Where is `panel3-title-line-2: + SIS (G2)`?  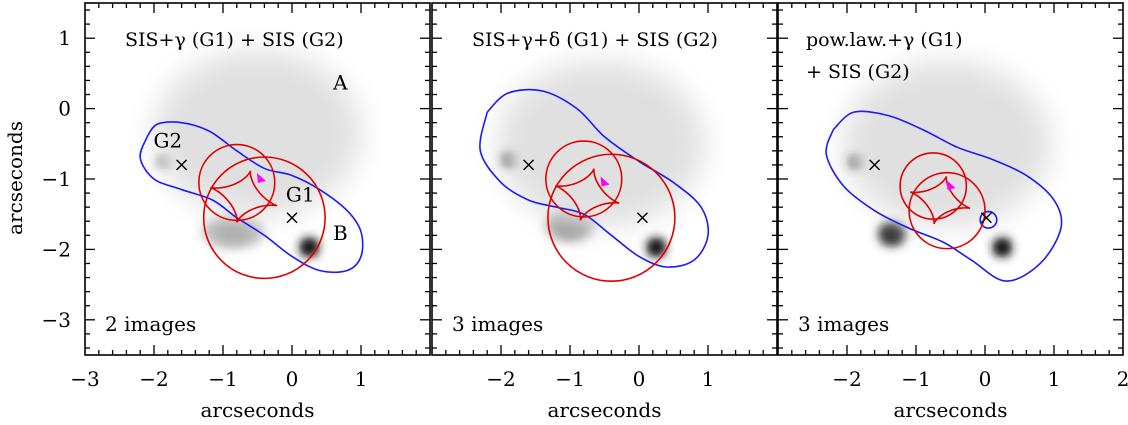 panel3-title-line-2: + SIS (G2) is located at coordinates (858, 72).